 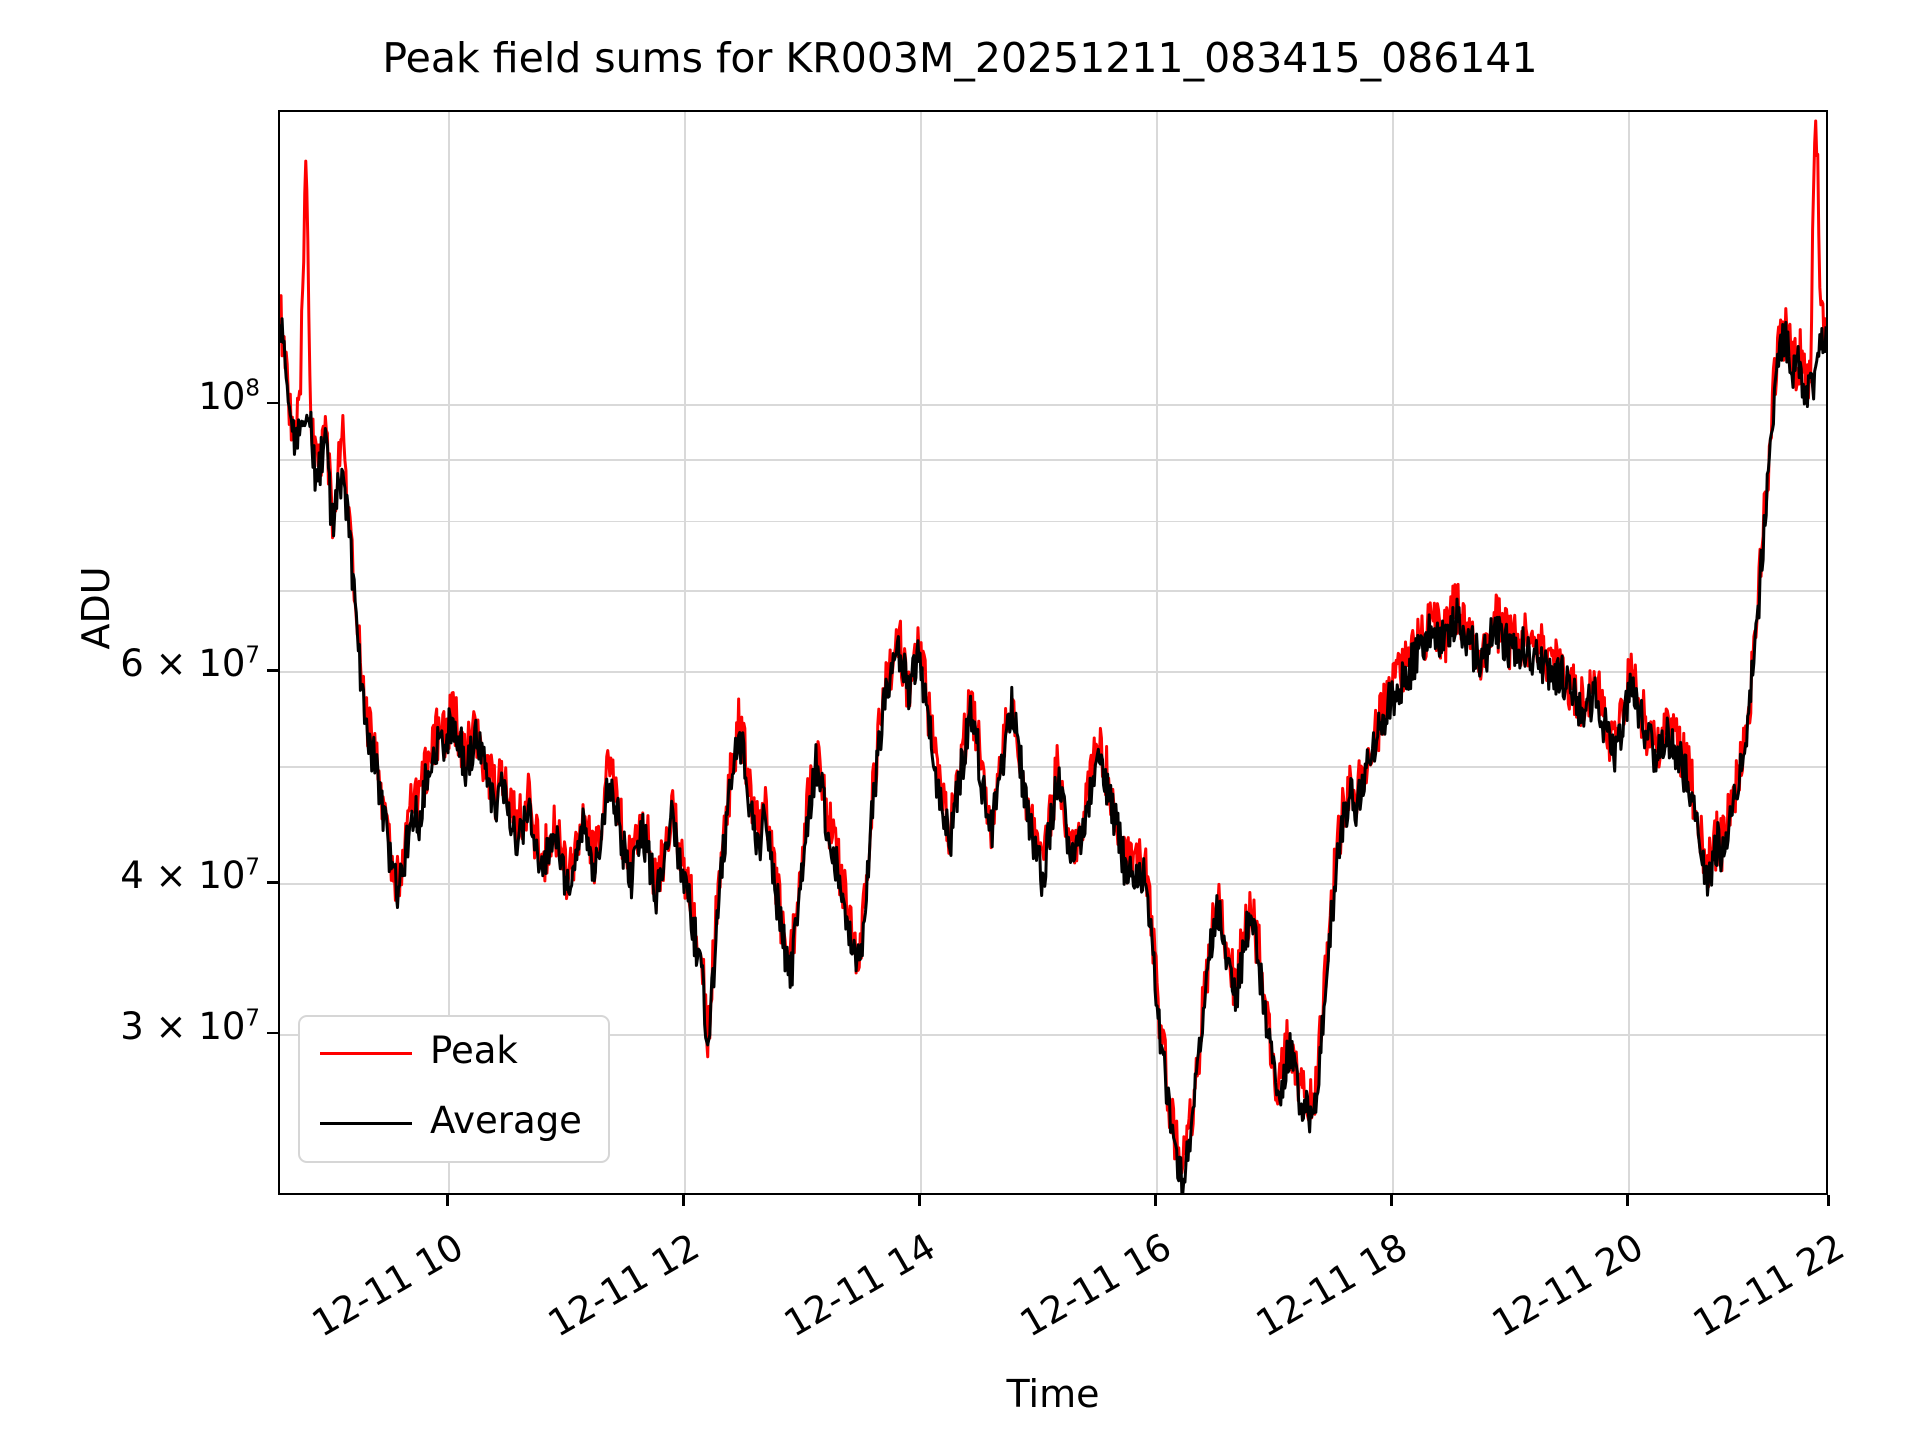 What do you see at coordinates (366, 1053) in the screenshot?
I see `legend-swatch-peak` at bounding box center [366, 1053].